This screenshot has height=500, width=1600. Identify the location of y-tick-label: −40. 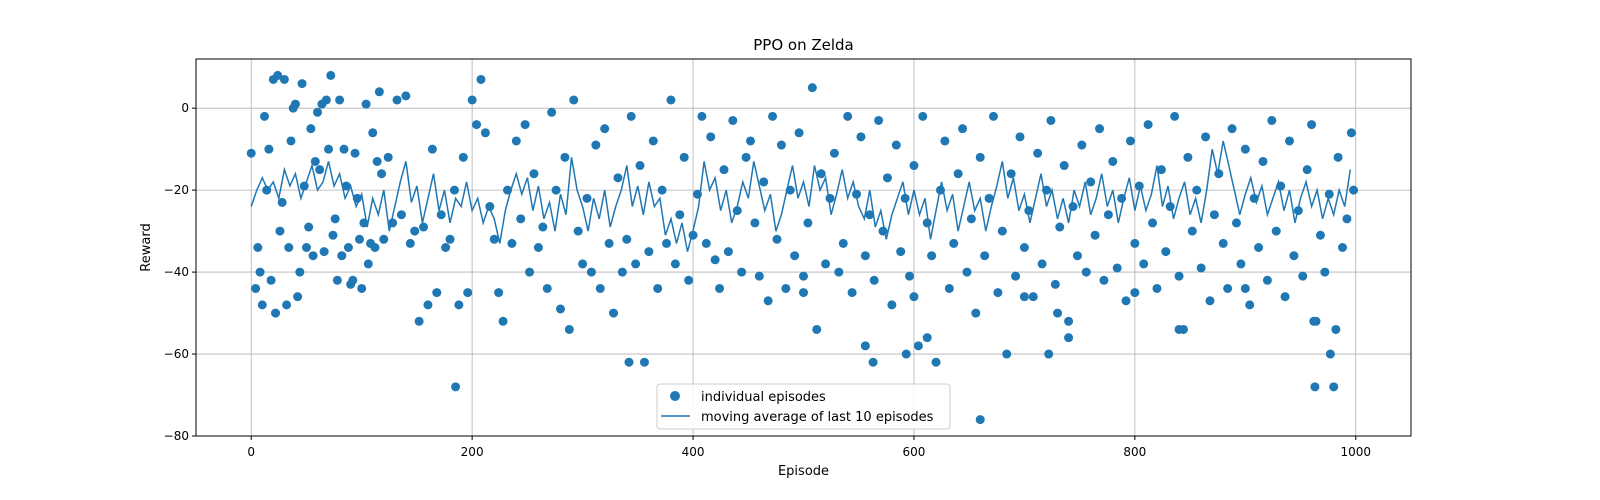
(176, 272).